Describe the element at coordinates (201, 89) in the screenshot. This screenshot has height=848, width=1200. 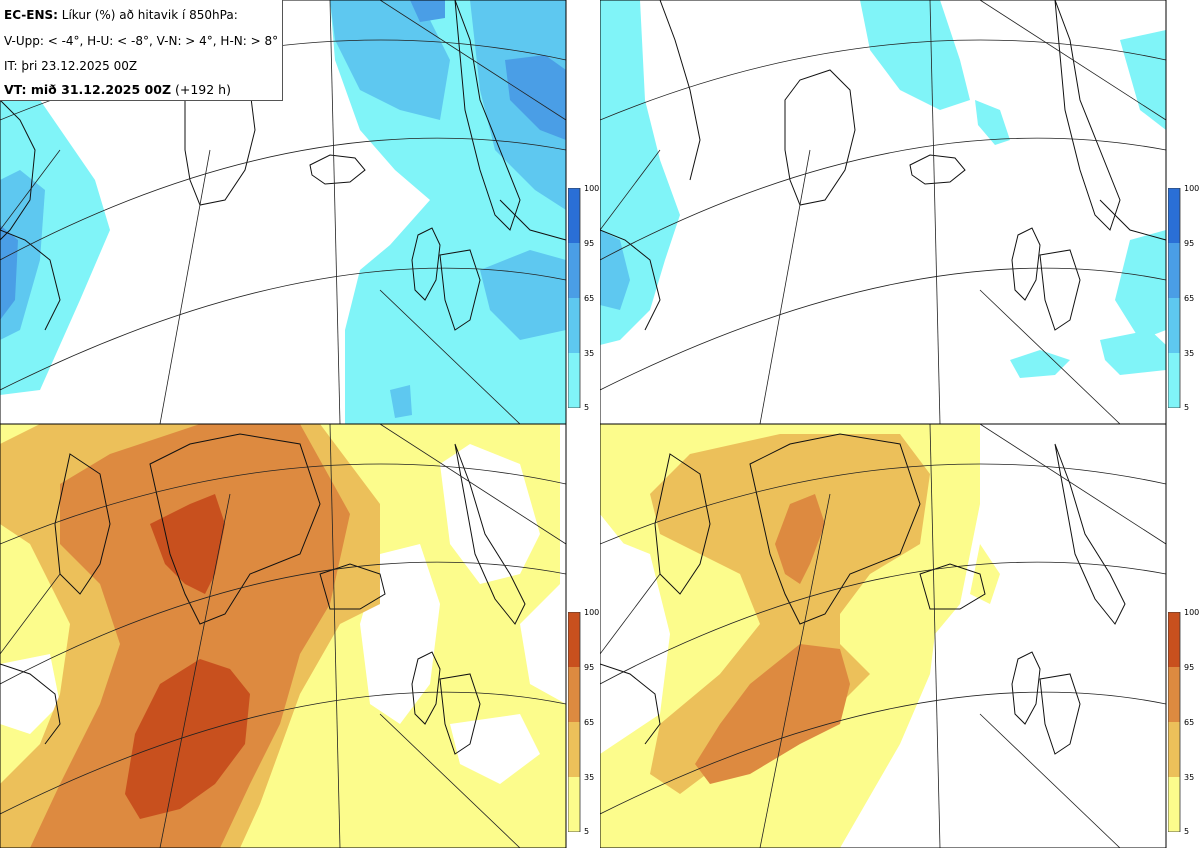
I see `lead-time-text: (+192 h)` at that location.